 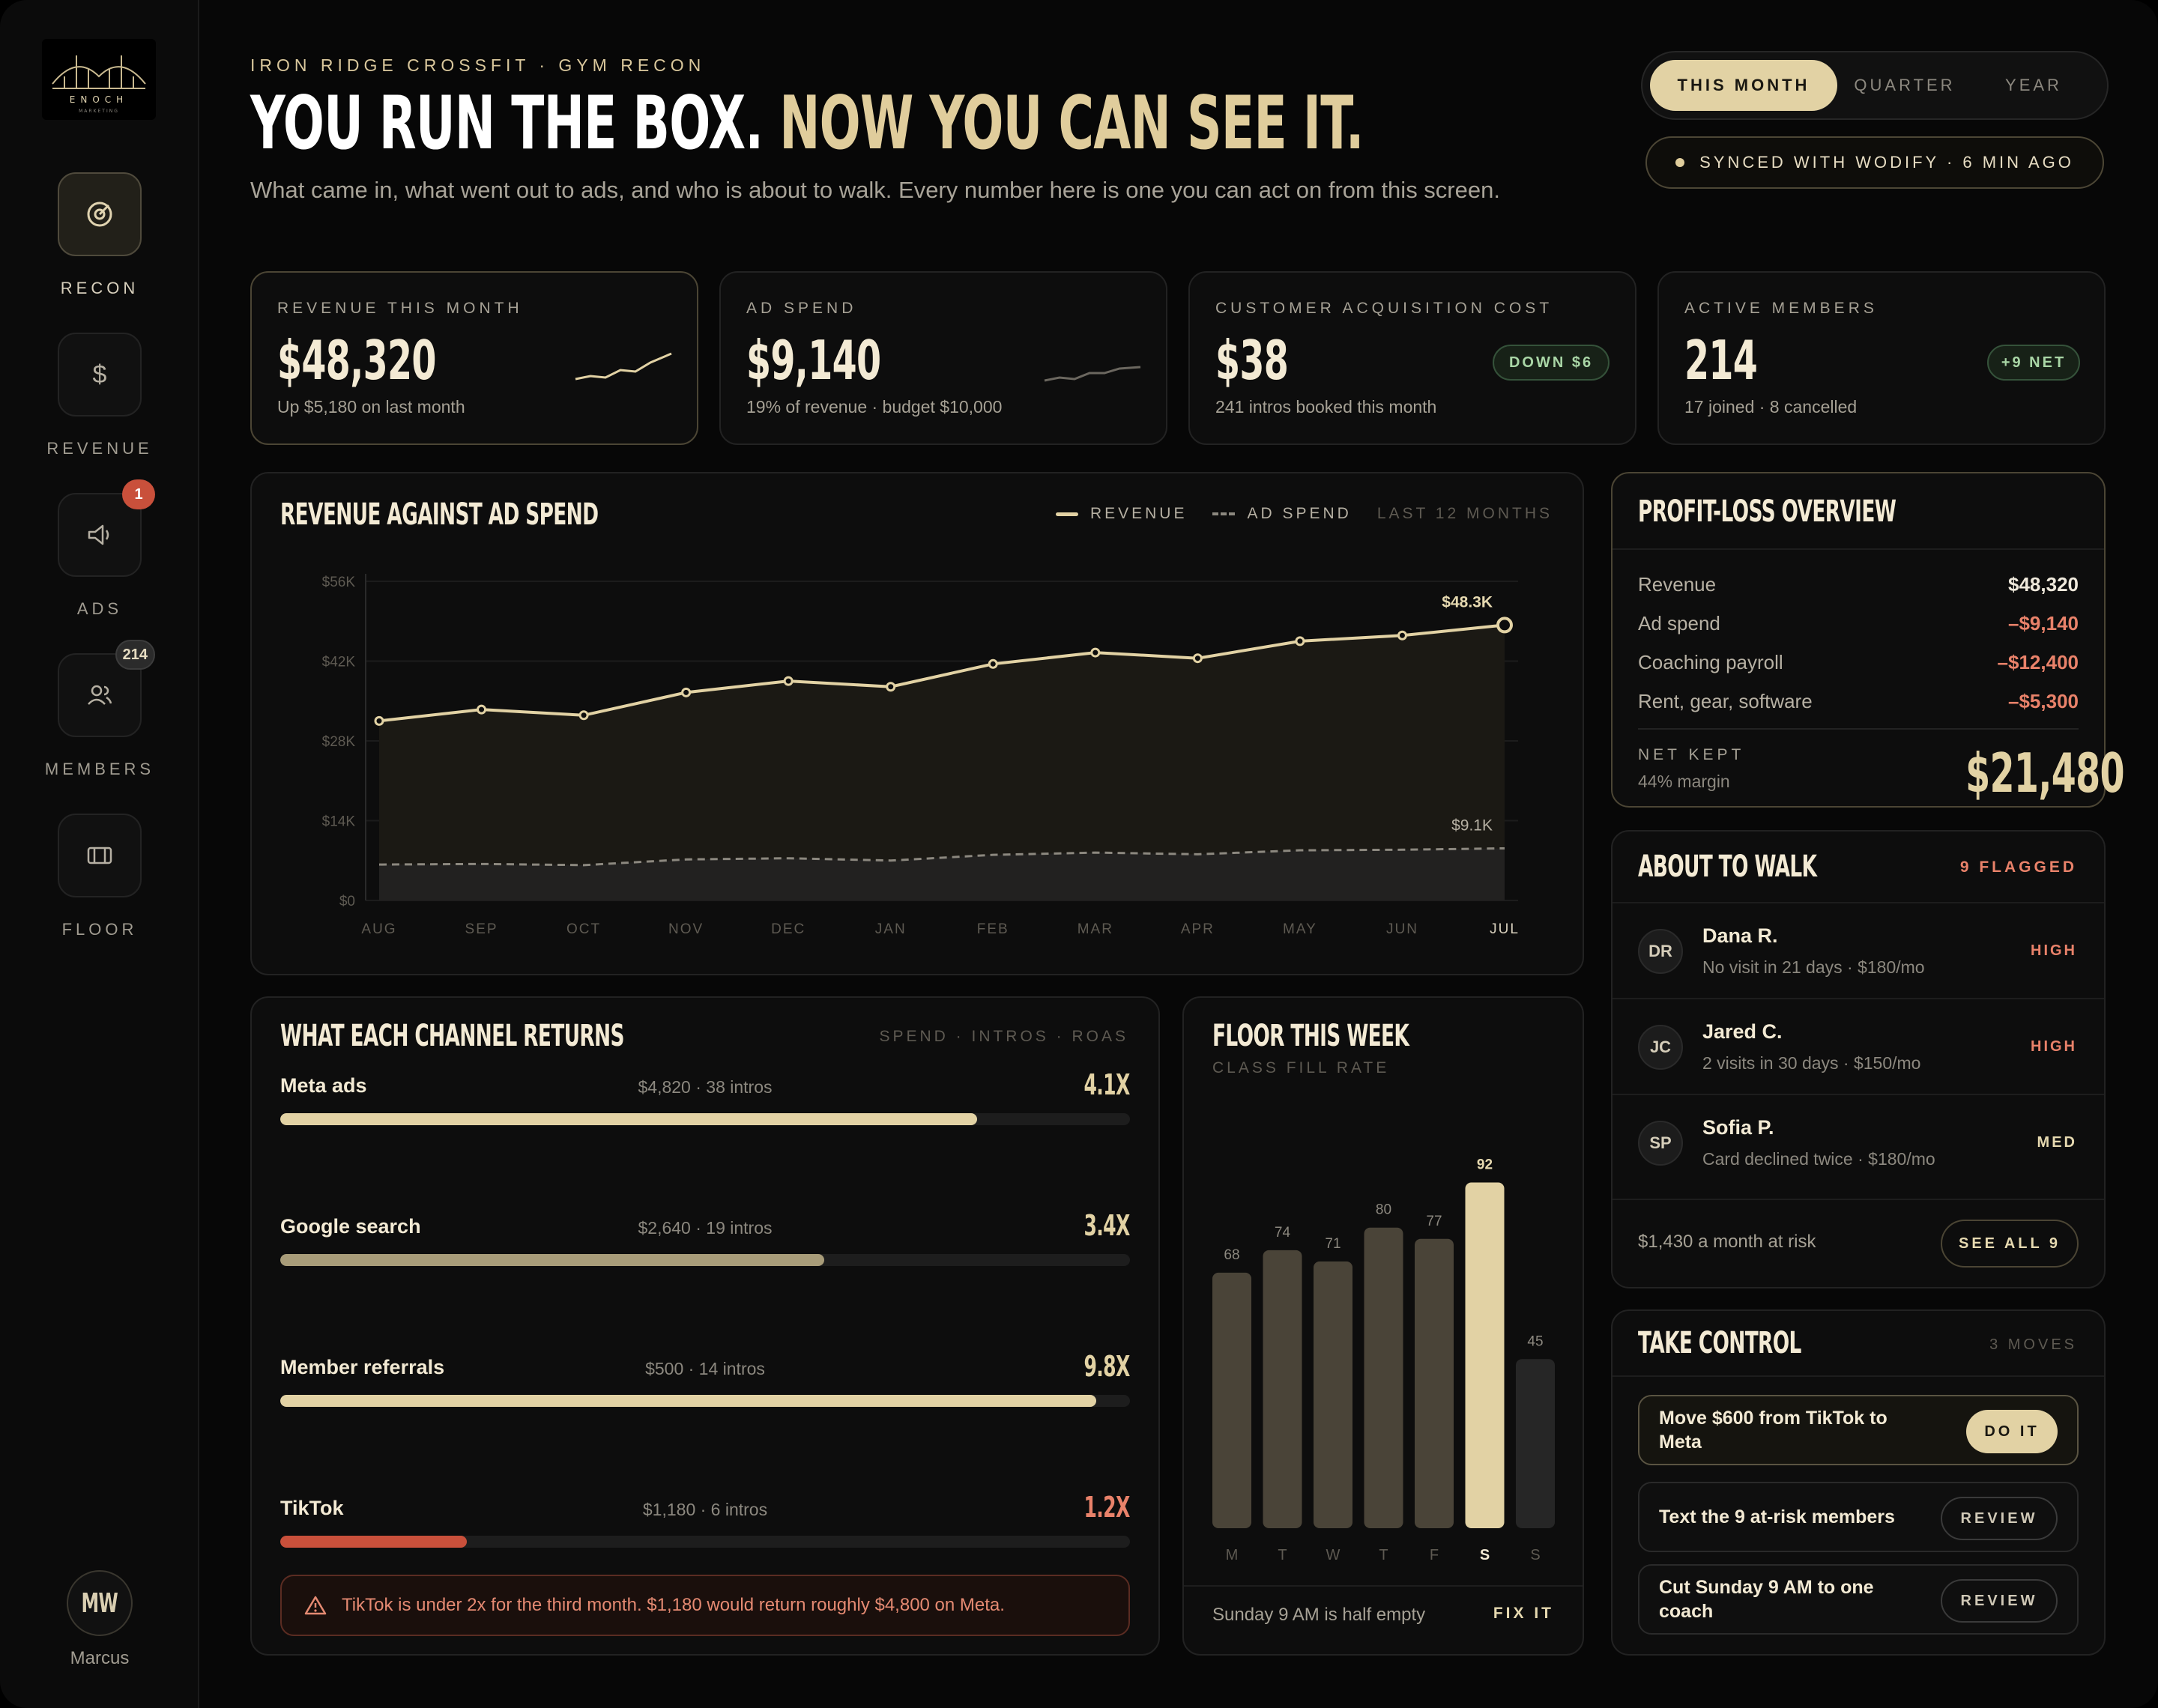 I want to click on channel-row-meta: Meta ads $4,820 · 38 intros 4.1X, so click(x=705, y=1101).